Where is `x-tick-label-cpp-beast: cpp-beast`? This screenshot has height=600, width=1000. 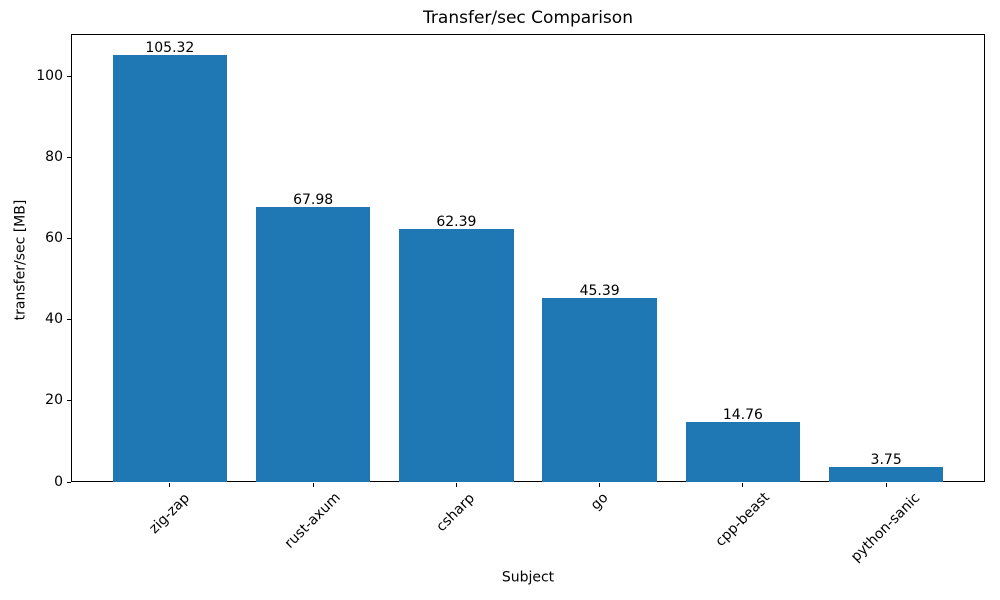
x-tick-label-cpp-beast: cpp-beast is located at coordinates (742, 520).